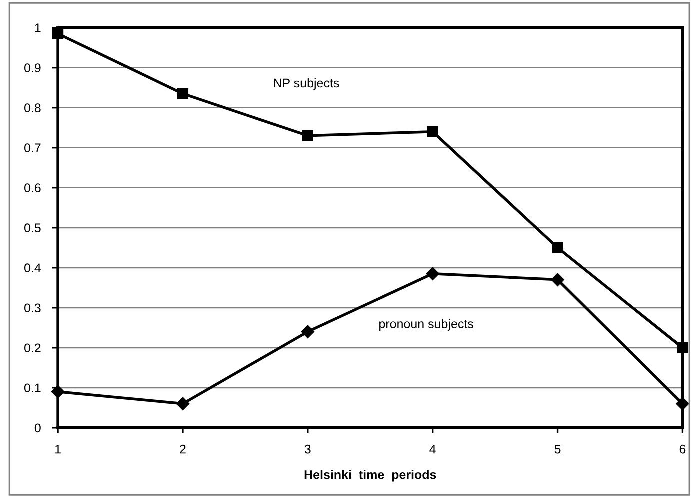 This screenshot has width=691, height=497. What do you see at coordinates (32, 108) in the screenshot?
I see `y-tick-label: 0.8` at bounding box center [32, 108].